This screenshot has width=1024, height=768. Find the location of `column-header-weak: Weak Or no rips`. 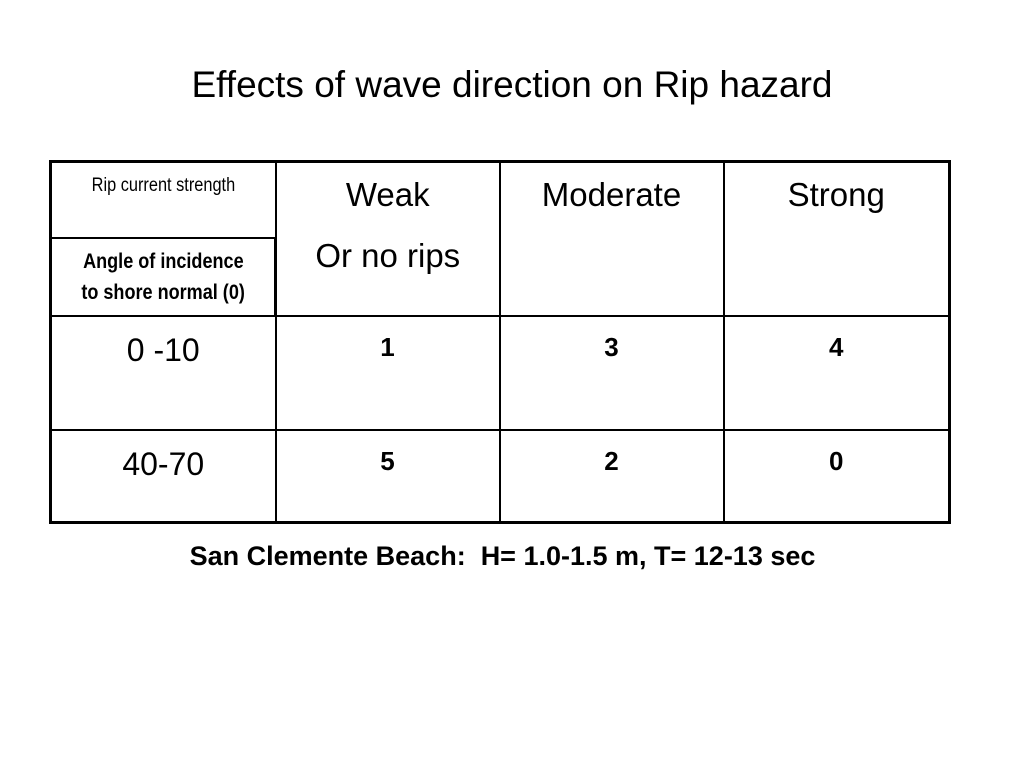

column-header-weak: Weak Or no rips is located at coordinates (387, 238).